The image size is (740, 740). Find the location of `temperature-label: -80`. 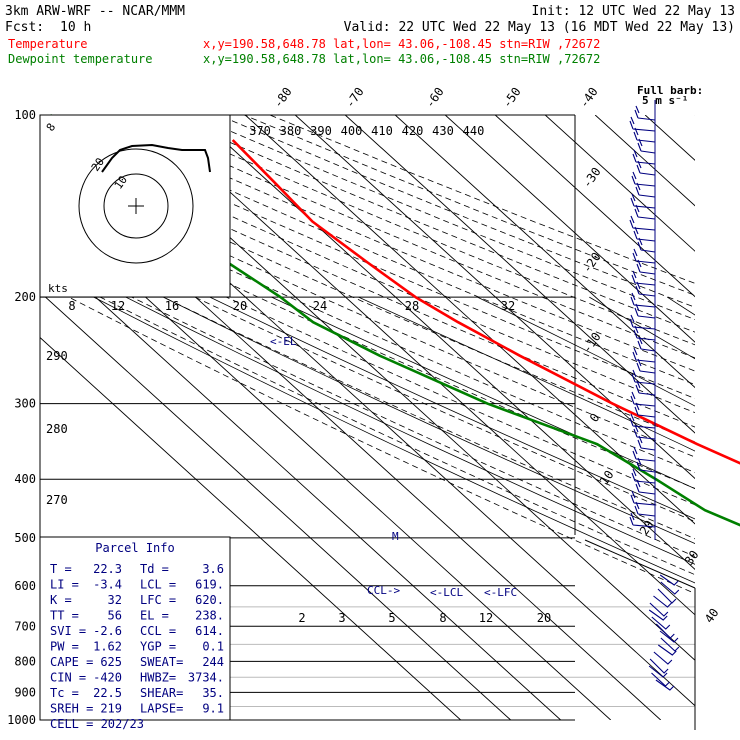

temperature-label: -80 is located at coordinates (283, 98).